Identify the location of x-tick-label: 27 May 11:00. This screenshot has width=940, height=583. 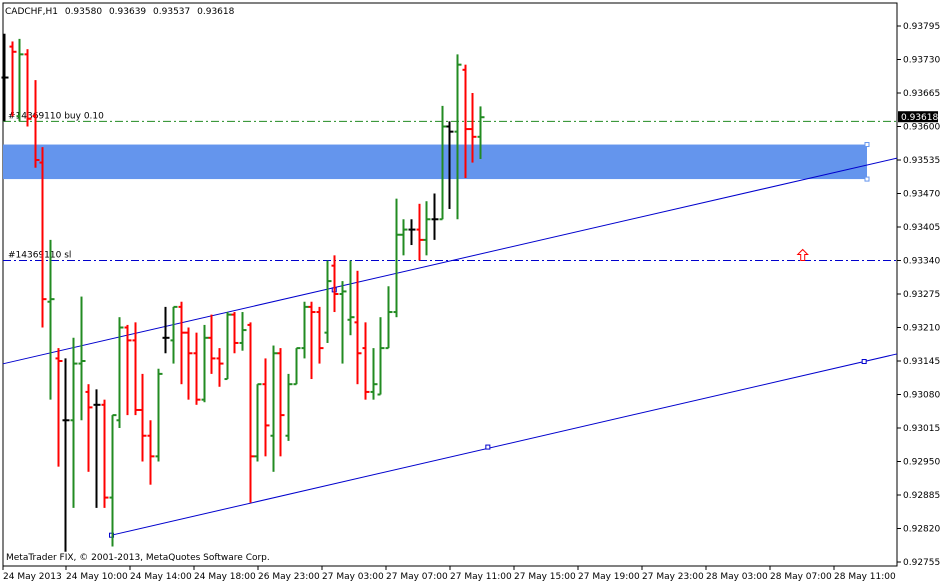
(481, 577).